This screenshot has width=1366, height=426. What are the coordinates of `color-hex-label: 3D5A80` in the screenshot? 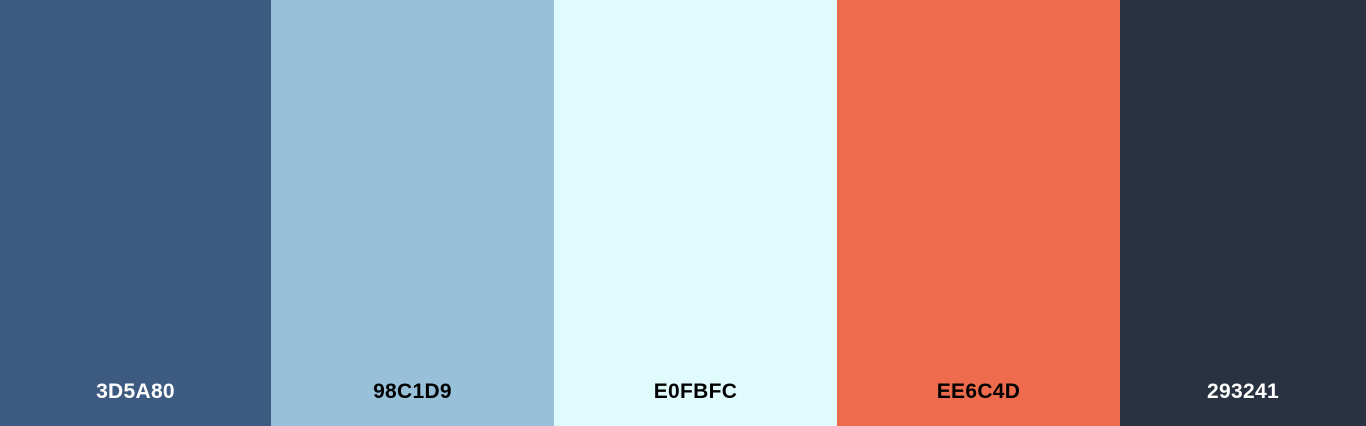 It's located at (135, 391).